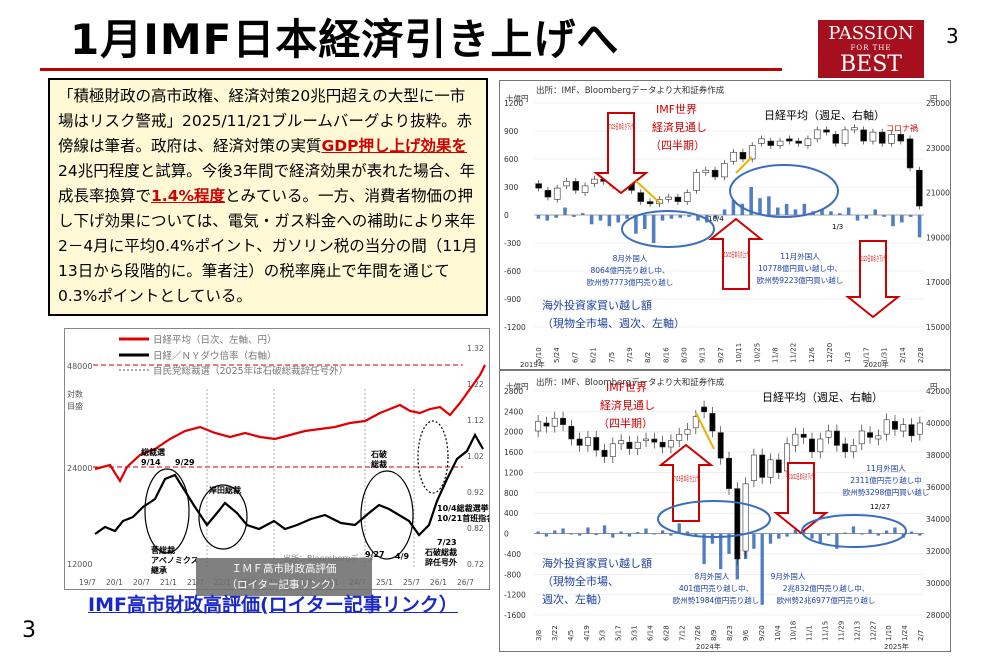 This screenshot has height=657, width=1002. I want to click on right-tick: 42000, so click(938, 391).